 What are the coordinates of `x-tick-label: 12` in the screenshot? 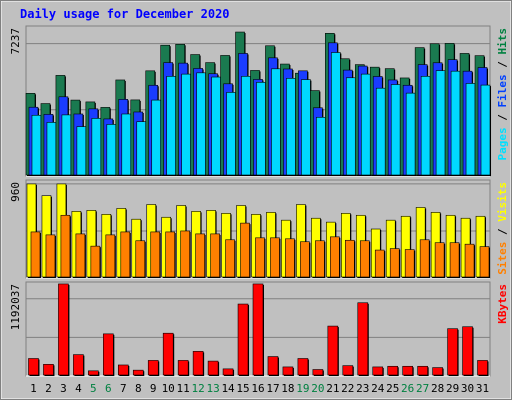 It's located at (198, 388).